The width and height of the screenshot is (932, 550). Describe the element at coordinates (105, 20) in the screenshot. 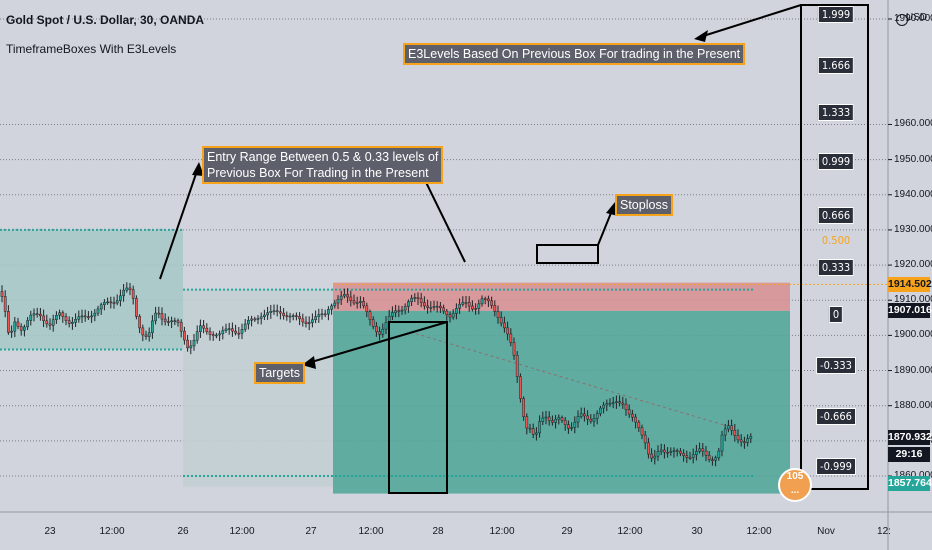

I see `symbol-header: Gold Spot / U.S. Dollar, 30, OANDA` at that location.